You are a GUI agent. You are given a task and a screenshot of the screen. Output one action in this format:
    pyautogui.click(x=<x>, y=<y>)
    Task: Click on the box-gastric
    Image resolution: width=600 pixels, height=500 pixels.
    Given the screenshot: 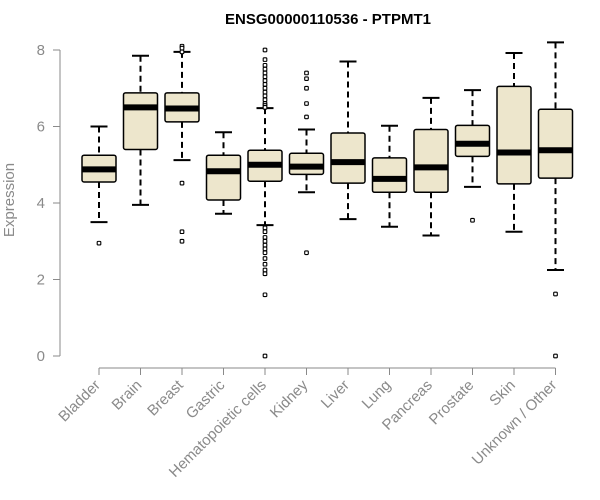 What is the action you would take?
    pyautogui.click(x=223, y=173)
    